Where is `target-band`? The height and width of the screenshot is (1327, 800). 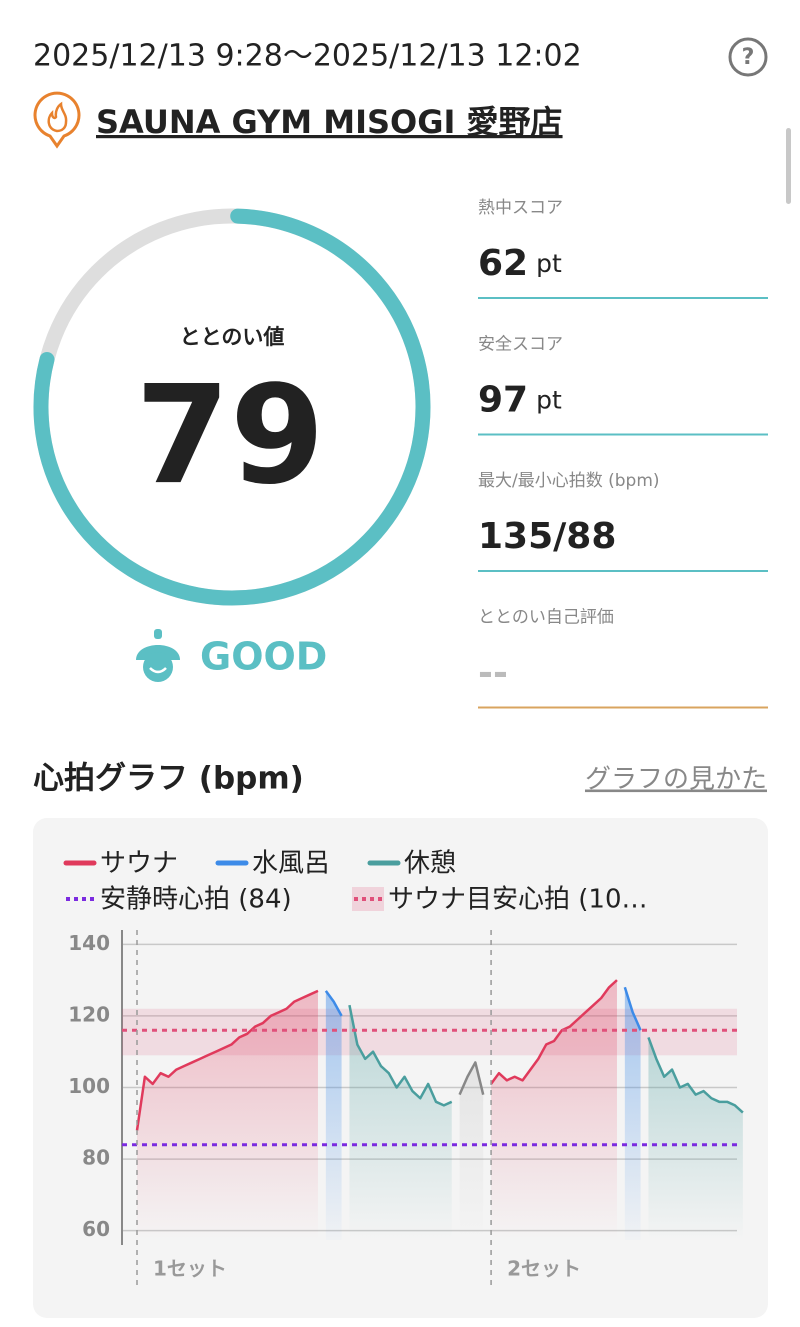
target-band is located at coordinates (429, 1032).